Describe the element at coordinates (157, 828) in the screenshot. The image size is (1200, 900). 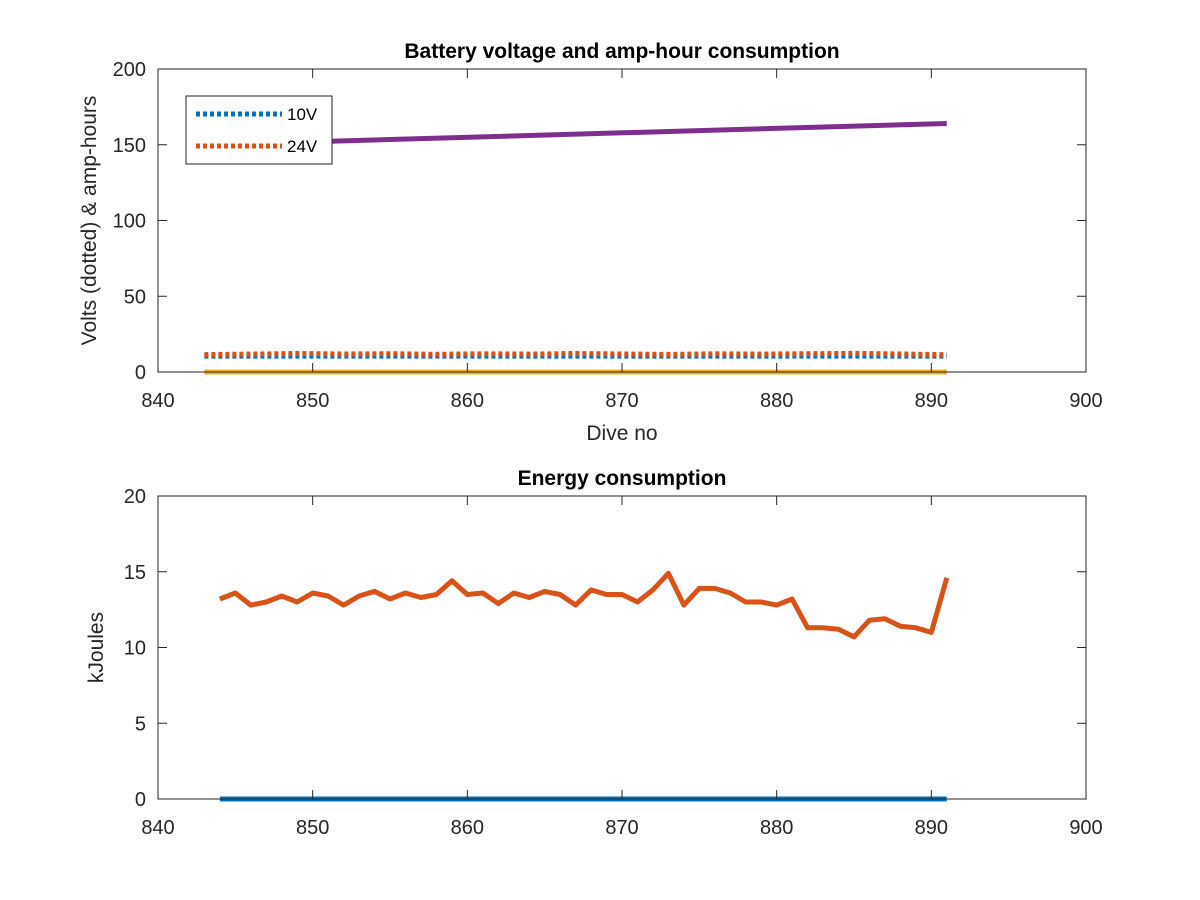
I see `energy-x-tick-label: 840` at that location.